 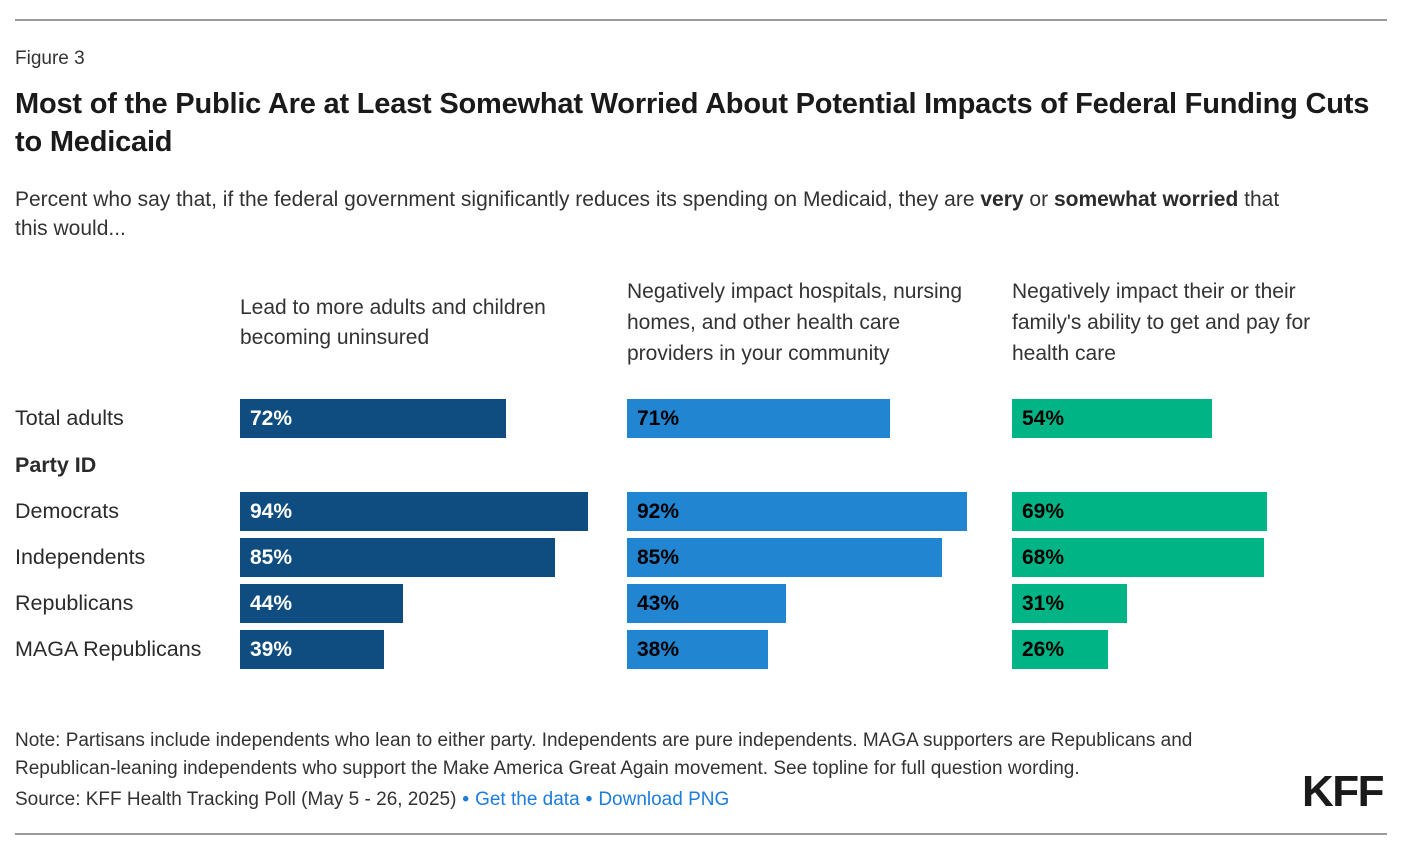 I want to click on bar: 38%, so click(x=697, y=650).